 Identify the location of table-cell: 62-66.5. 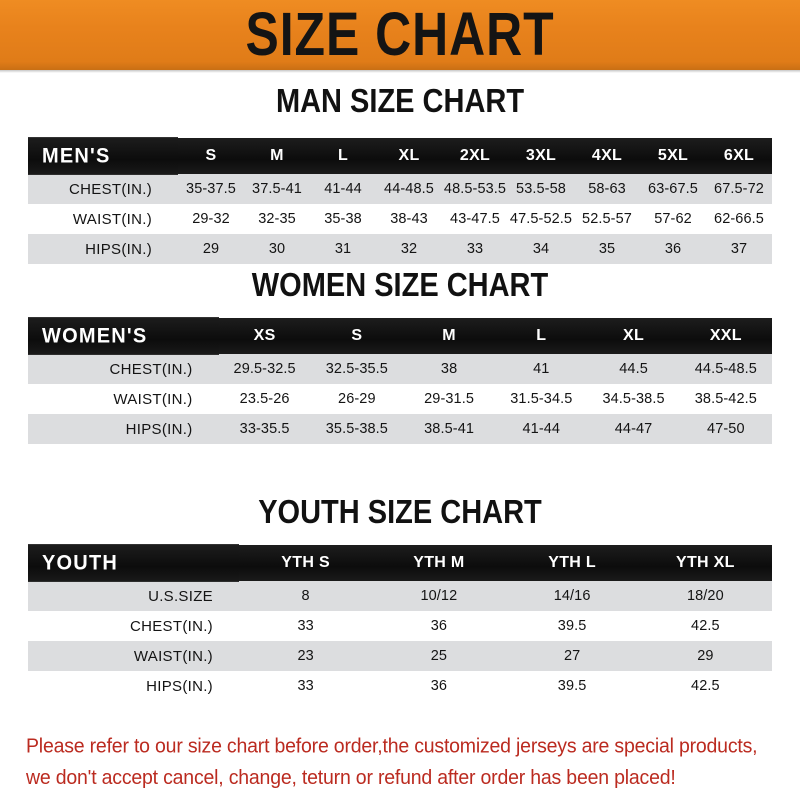
(739, 219).